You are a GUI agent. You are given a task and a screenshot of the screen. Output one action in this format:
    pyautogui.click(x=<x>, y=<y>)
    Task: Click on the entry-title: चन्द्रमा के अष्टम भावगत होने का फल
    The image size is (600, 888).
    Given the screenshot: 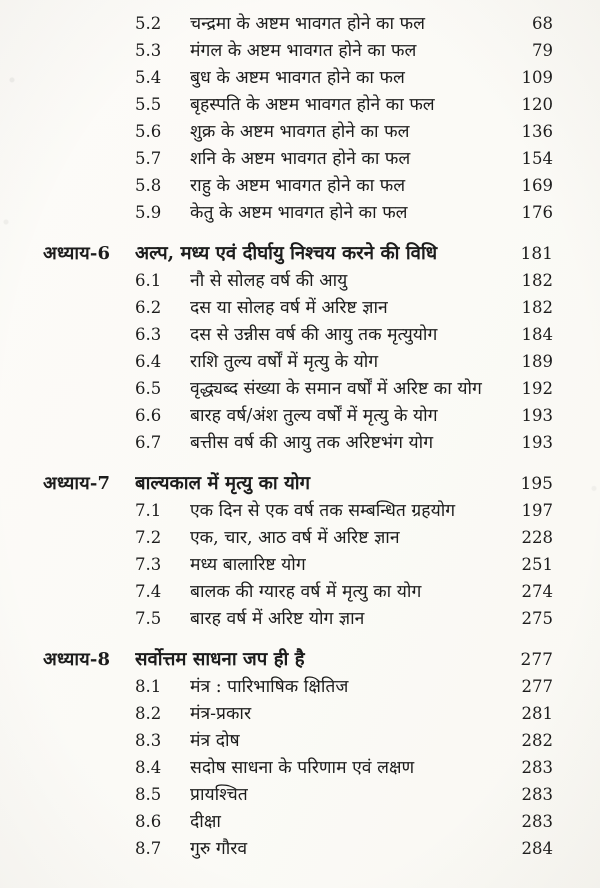 What is the action you would take?
    pyautogui.click(x=307, y=24)
    